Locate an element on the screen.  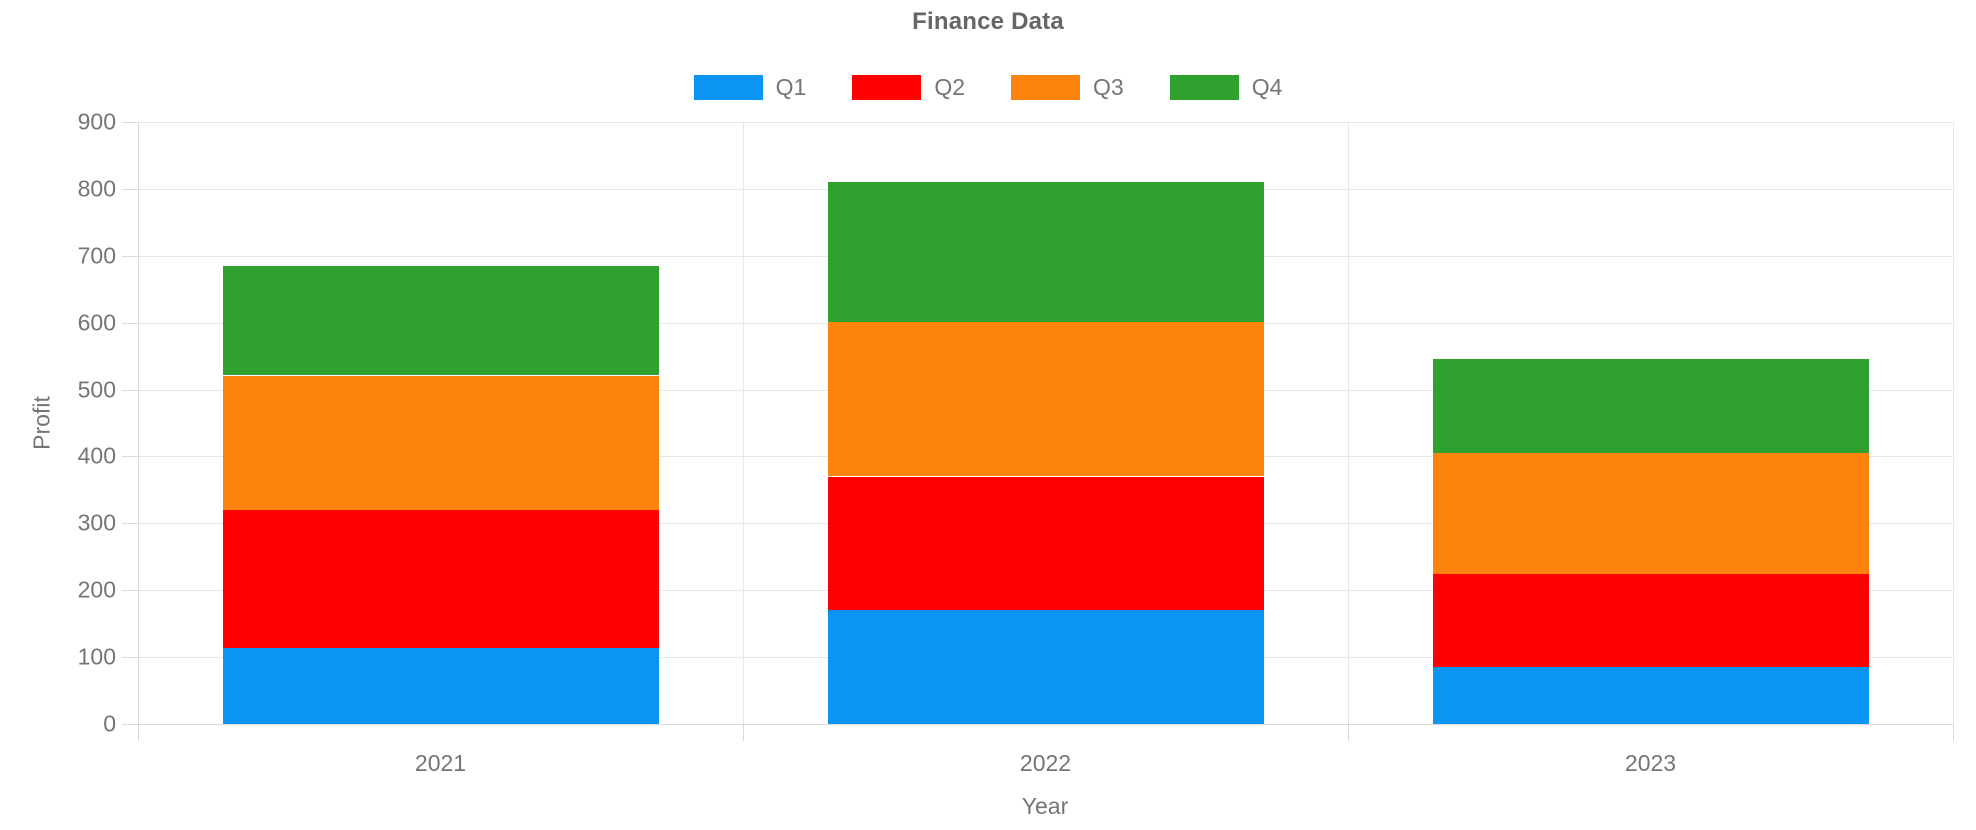
y-tick-label-100: 100 is located at coordinates (96, 656).